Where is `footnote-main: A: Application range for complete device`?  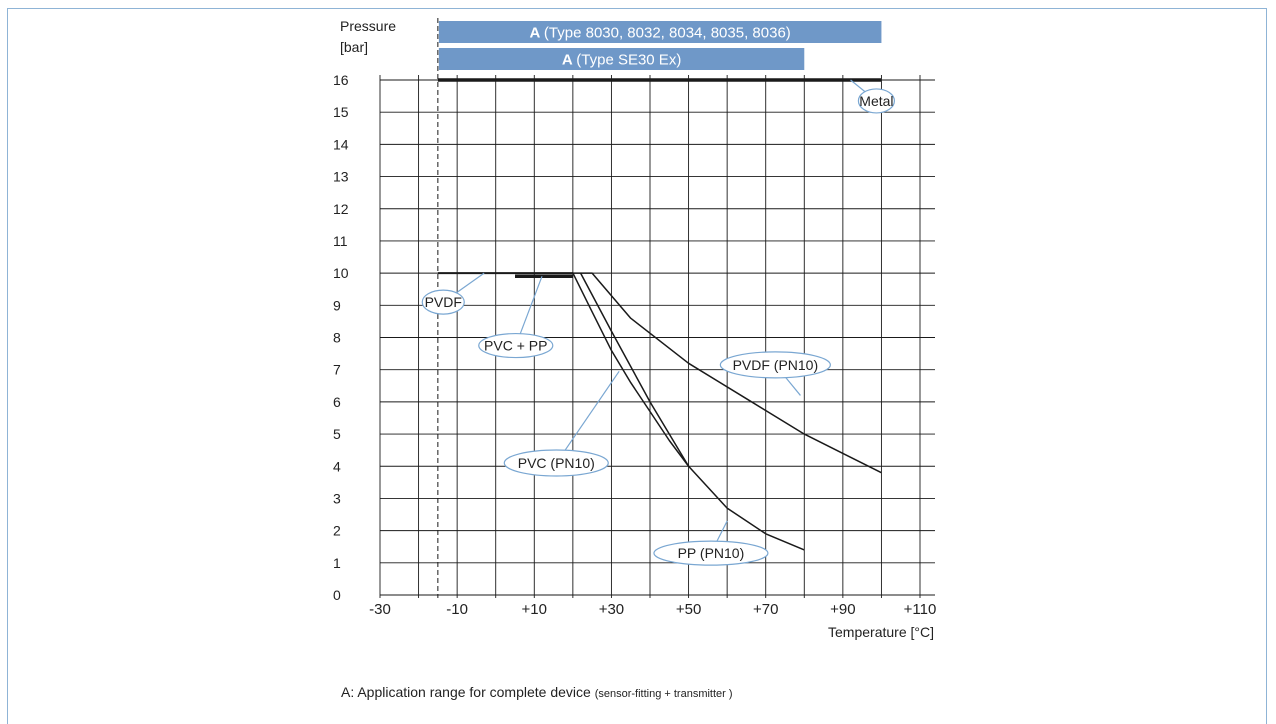
footnote-main: A: Application range for complete device is located at coordinates (468, 692).